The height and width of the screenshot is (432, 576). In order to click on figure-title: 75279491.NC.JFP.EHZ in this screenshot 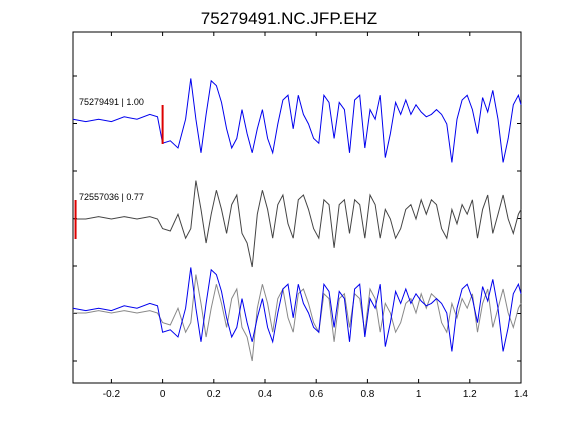, I will do `click(289, 18)`.